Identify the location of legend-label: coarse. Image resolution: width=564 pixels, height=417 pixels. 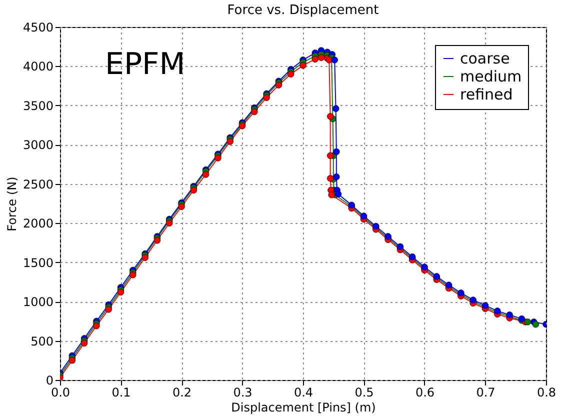
(485, 59).